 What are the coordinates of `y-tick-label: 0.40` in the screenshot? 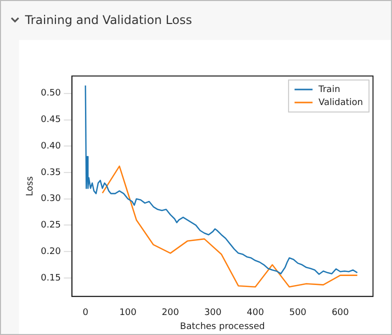 It's located at (51, 146).